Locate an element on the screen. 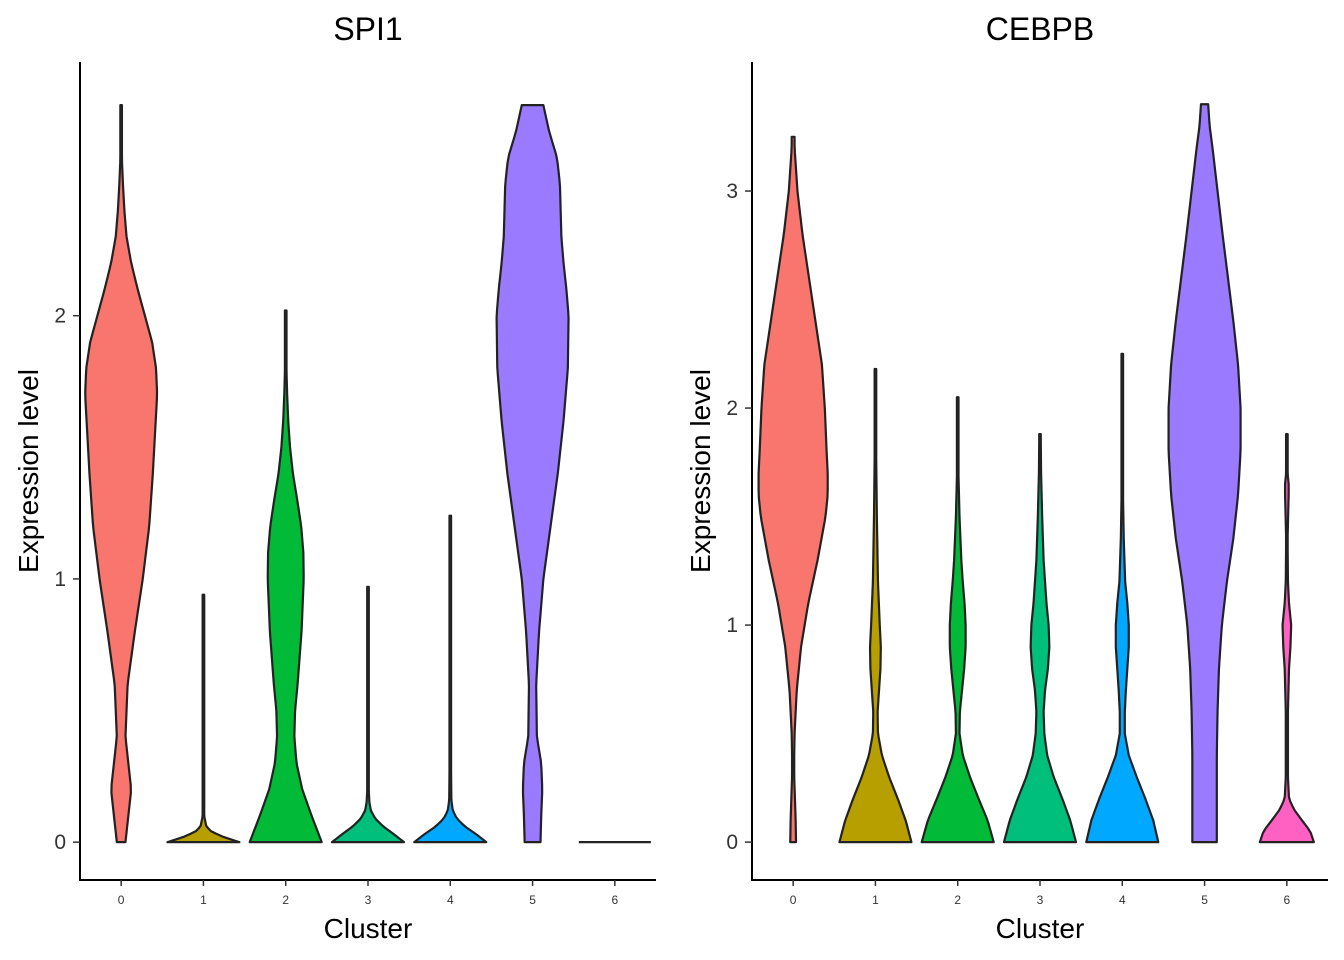 This screenshot has width=1344, height=960. chart-title: SPI1 is located at coordinates (367, 29).